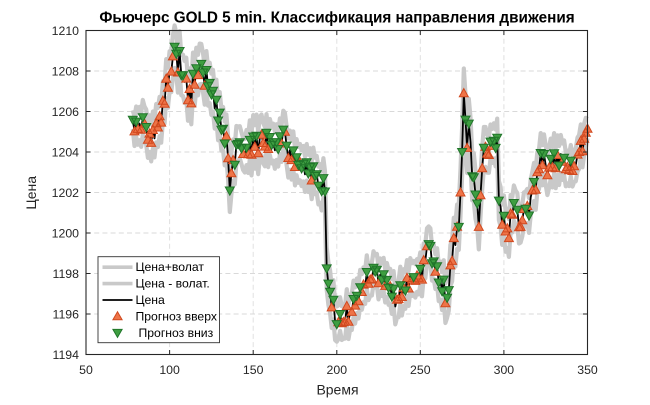 The width and height of the screenshot is (650, 405). Describe the element at coordinates (504, 370) in the screenshot. I see `svg-text: 300` at that location.